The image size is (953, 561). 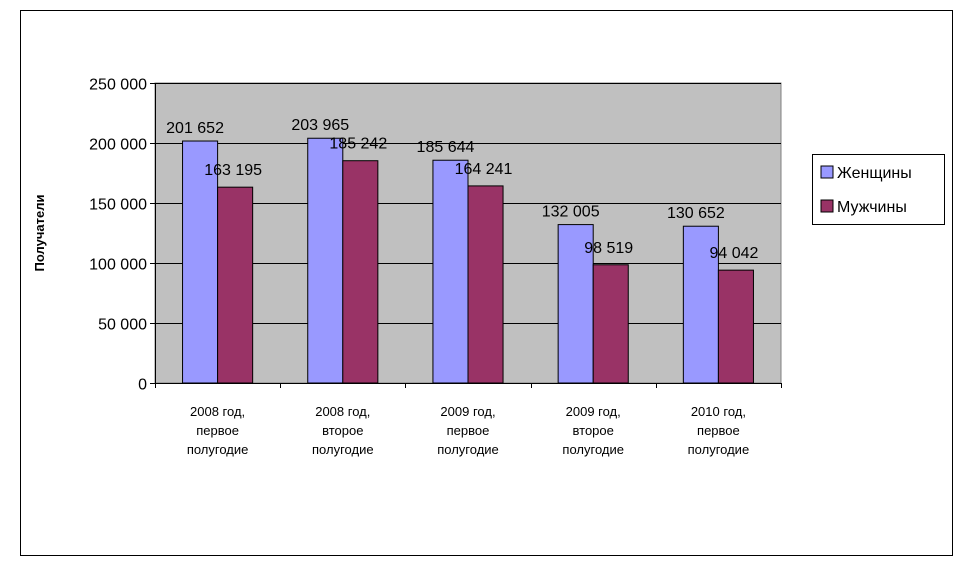 I want to click on x-tick-label: 2009 год, первое полугодие, so click(x=468, y=430).